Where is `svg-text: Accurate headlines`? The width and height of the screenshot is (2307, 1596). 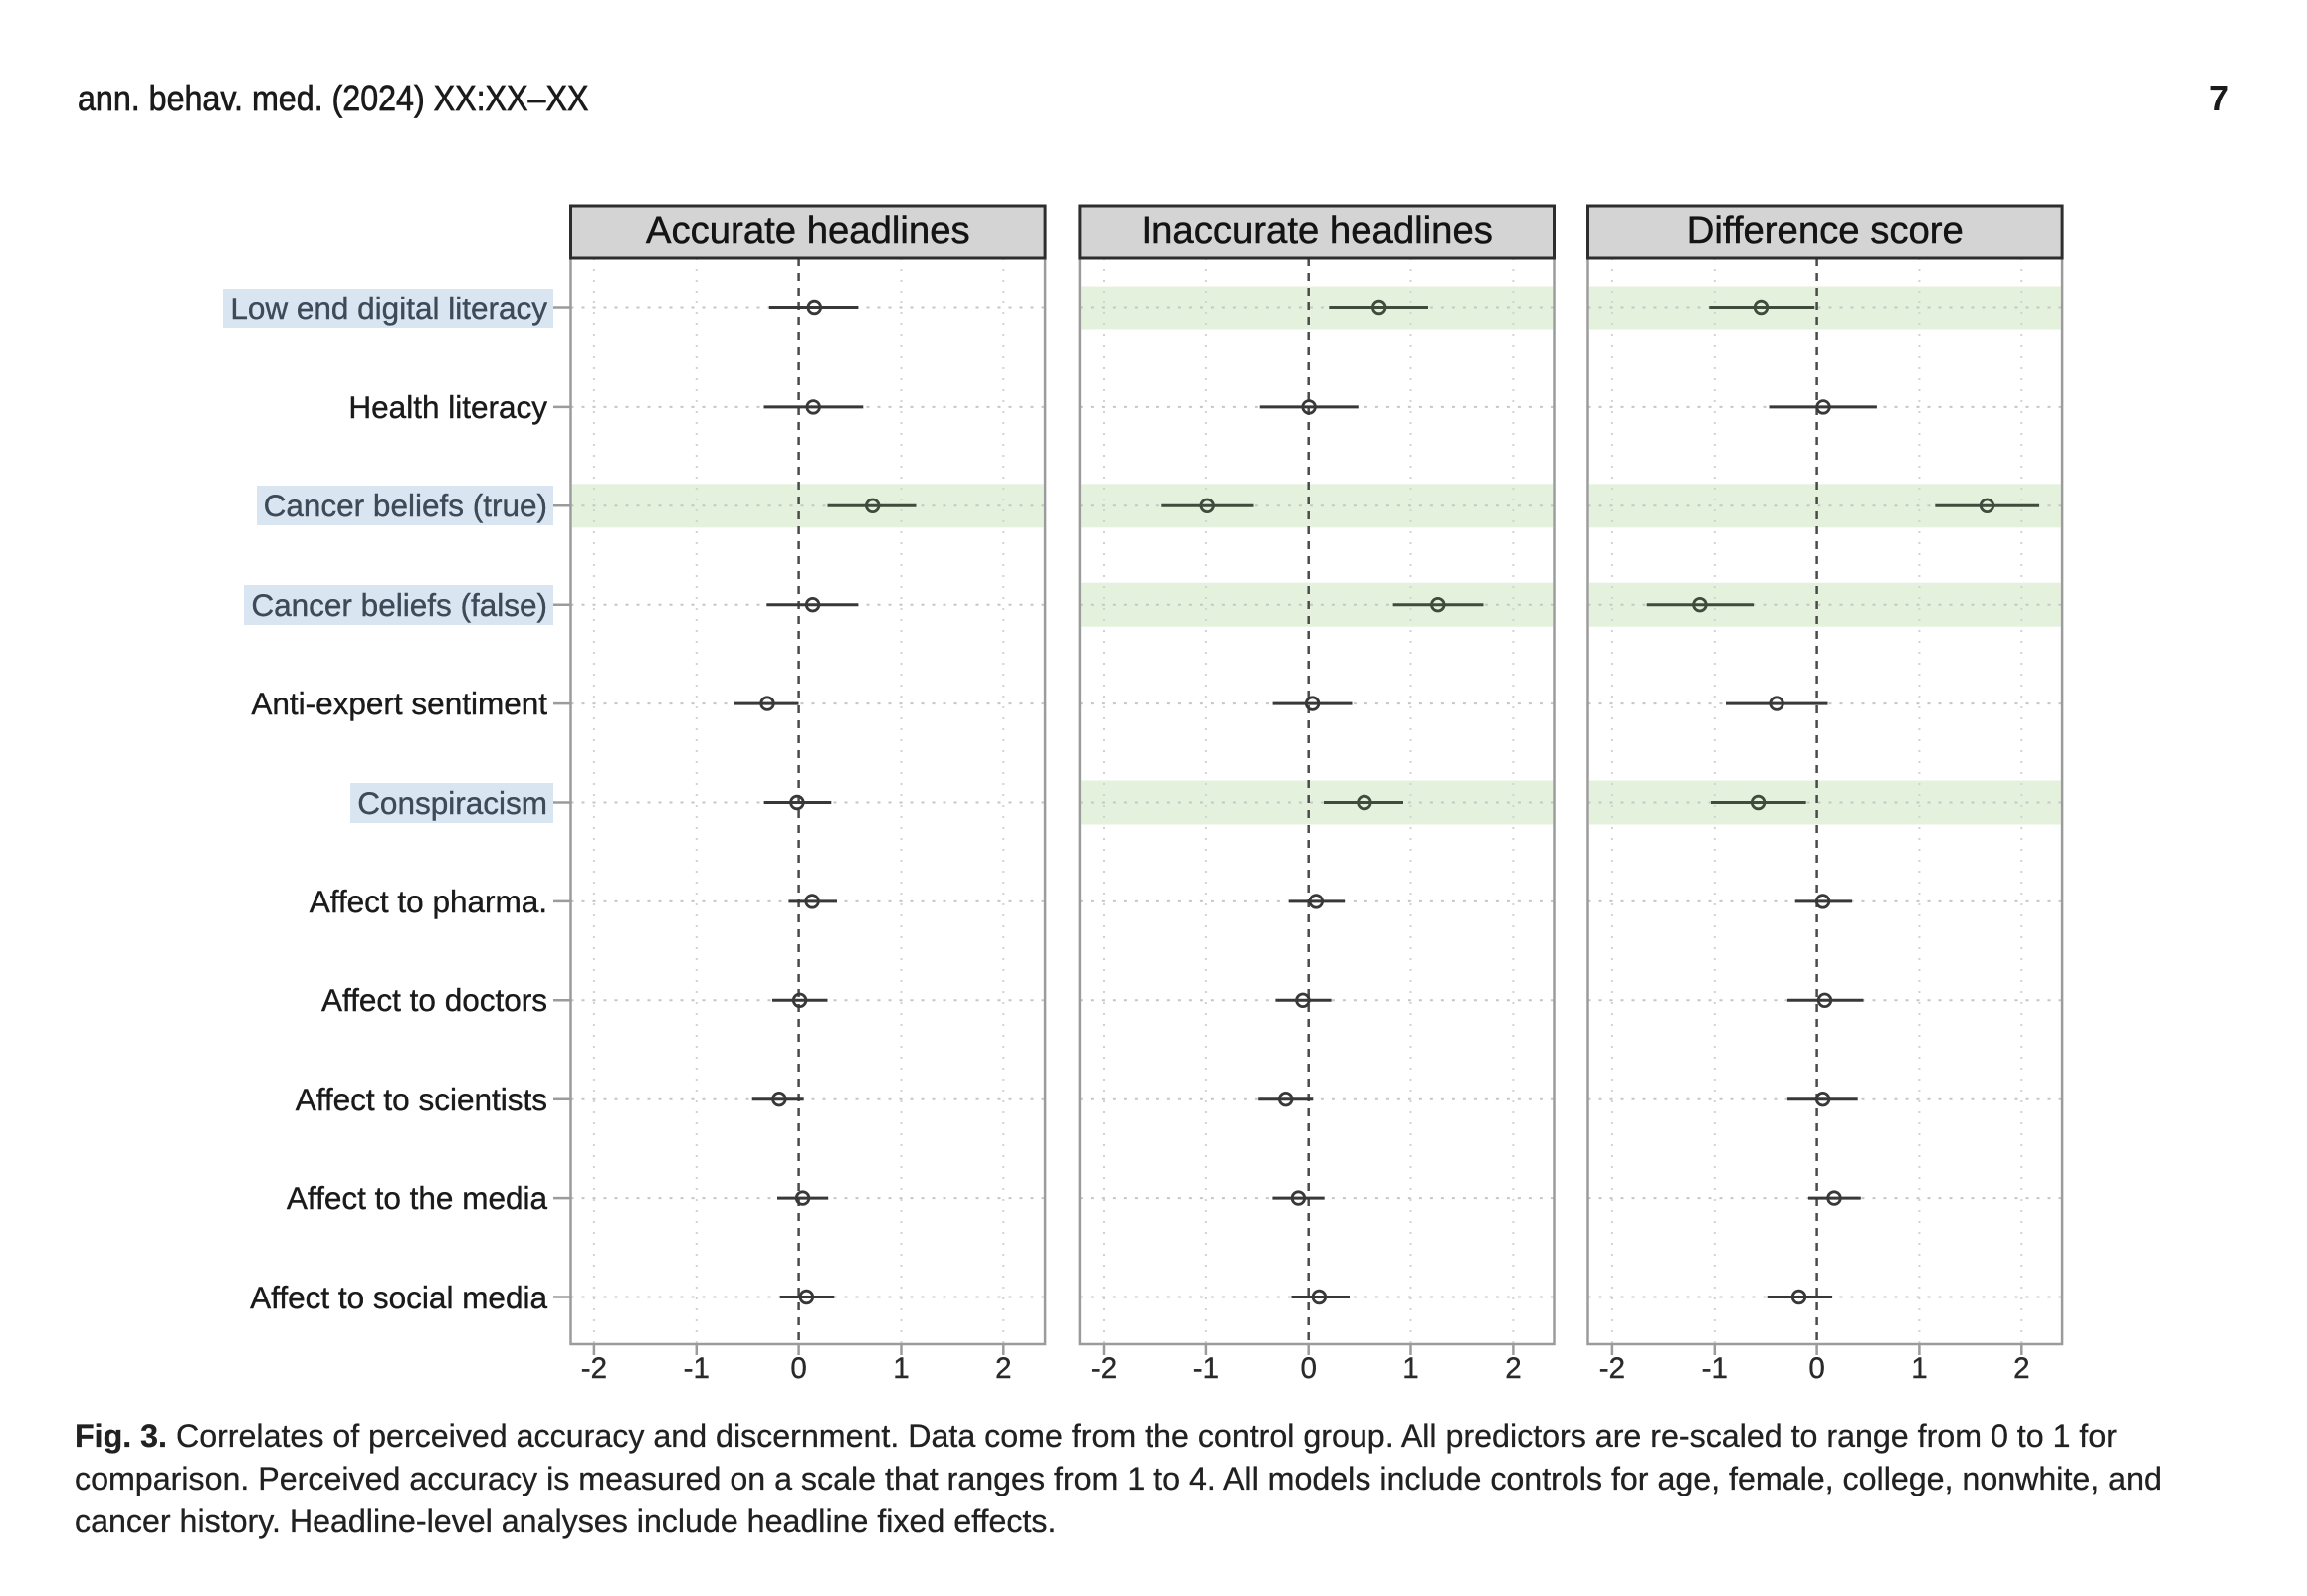 svg-text: Accurate headlines is located at coordinates (808, 230).